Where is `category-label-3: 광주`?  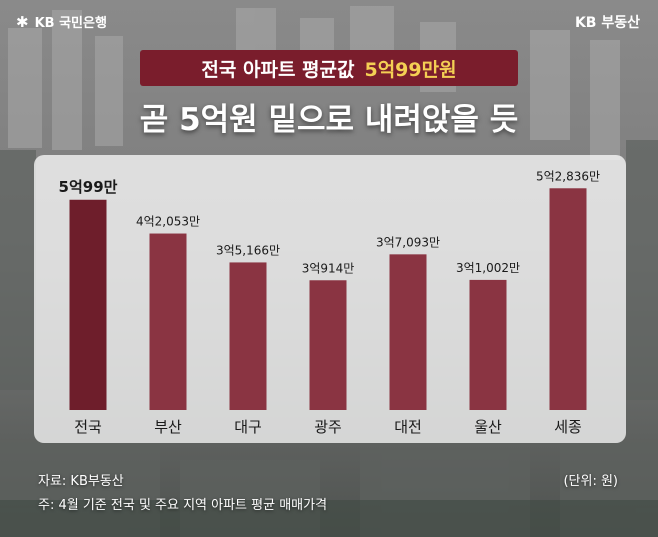
category-label-3: 광주 is located at coordinates (328, 427).